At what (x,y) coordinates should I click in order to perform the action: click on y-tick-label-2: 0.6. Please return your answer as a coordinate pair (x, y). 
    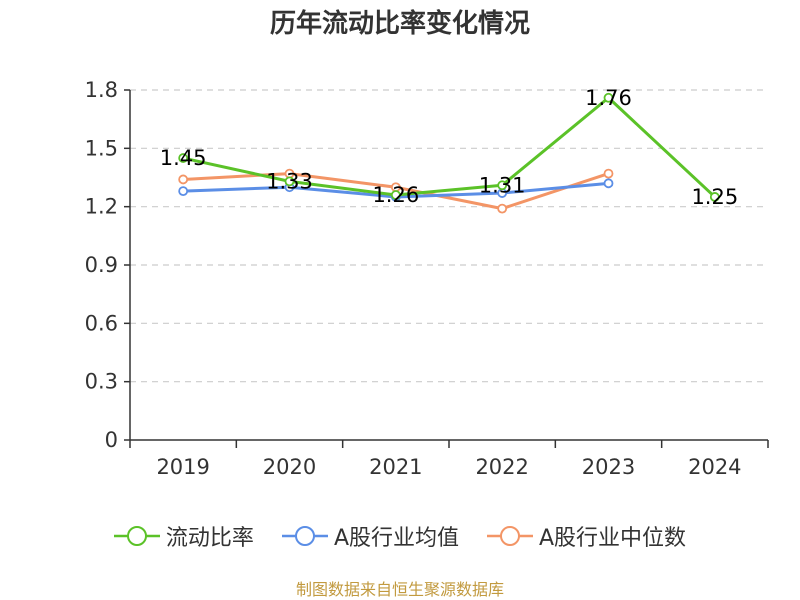
    Looking at the image, I should click on (101, 323).